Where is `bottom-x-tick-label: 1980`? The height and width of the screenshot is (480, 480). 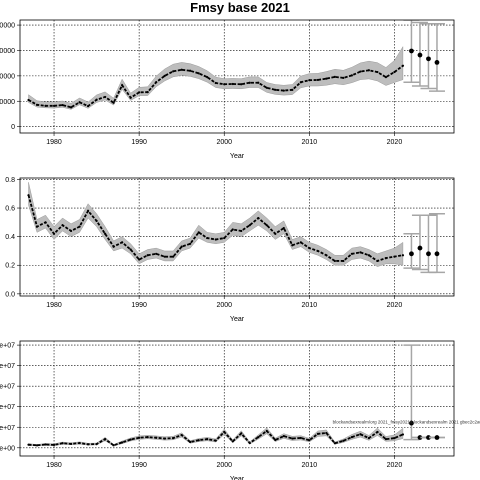 bottom-x-tick-label: 1980 is located at coordinates (54, 465).